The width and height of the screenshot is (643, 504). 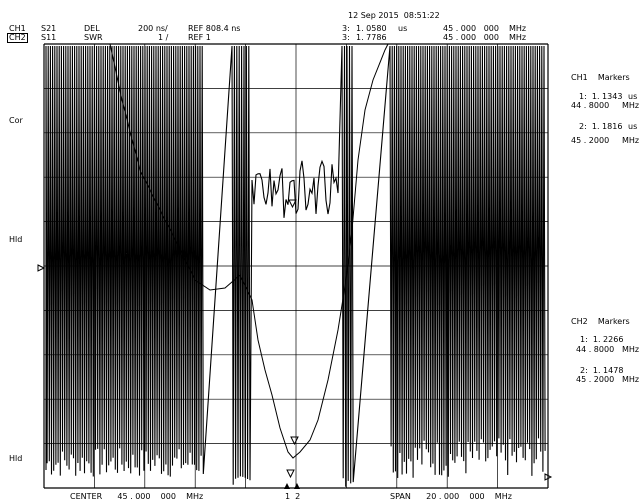 I want to click on ch2-marker-1-freq-unit: MHz, so click(x=631, y=349).